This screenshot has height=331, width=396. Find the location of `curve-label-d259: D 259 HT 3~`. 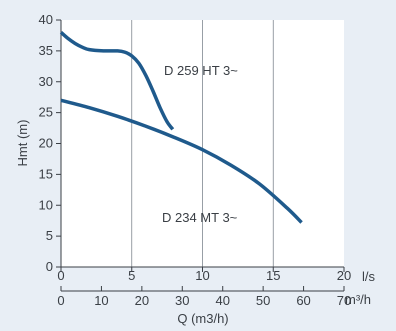

curve-label-d259: D 259 HT 3~ is located at coordinates (201, 70).